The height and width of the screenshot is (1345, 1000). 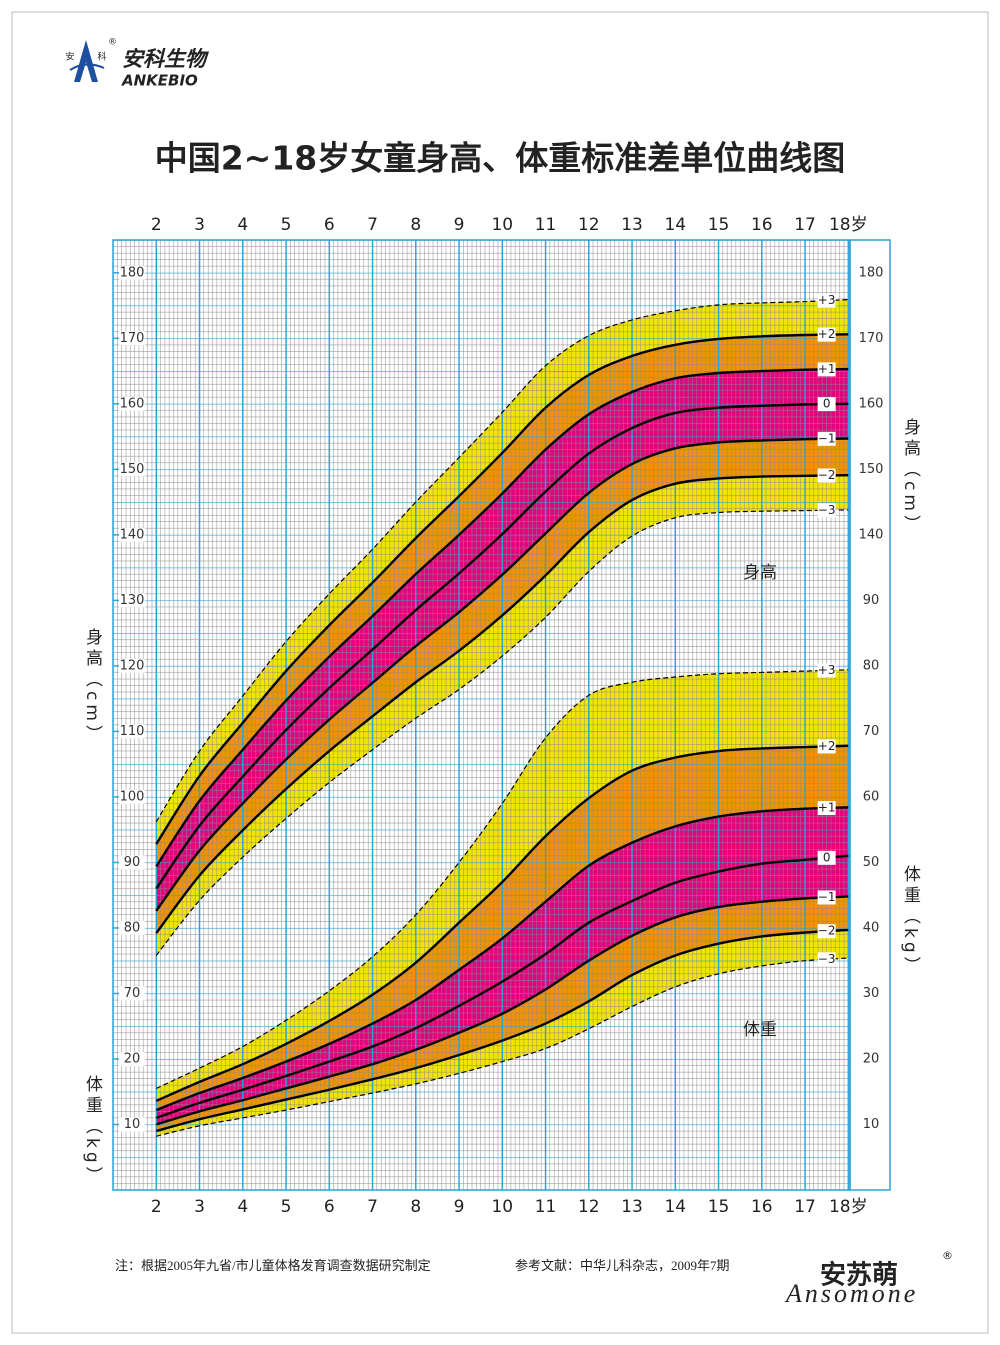 I want to click on x-tick-label-top: 15, so click(x=719, y=225).